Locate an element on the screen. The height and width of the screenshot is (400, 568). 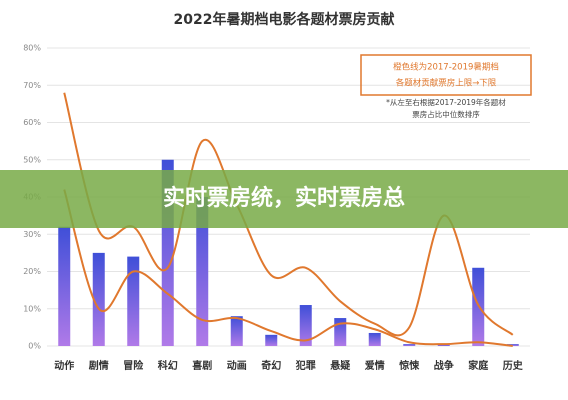
banner is located at coordinates (284, 199).